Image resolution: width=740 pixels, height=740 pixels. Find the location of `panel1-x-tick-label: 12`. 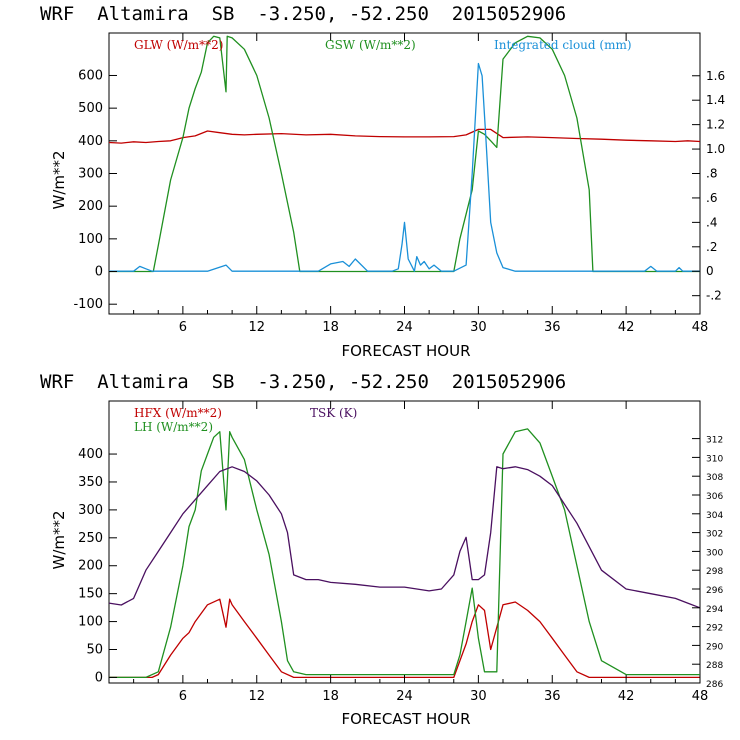

panel1-x-tick-label: 12 is located at coordinates (256, 327).